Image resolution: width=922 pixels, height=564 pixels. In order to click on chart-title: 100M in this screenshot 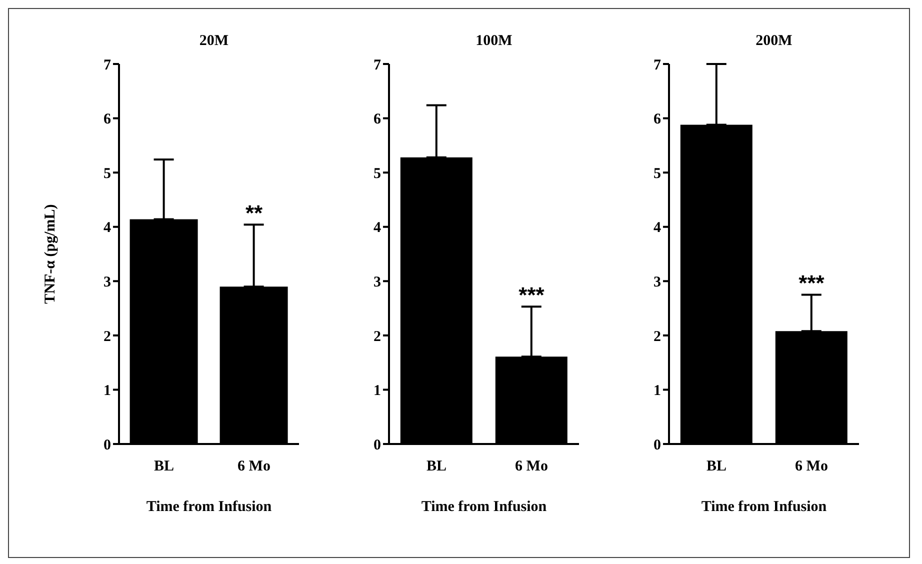, I will do `click(494, 41)`.